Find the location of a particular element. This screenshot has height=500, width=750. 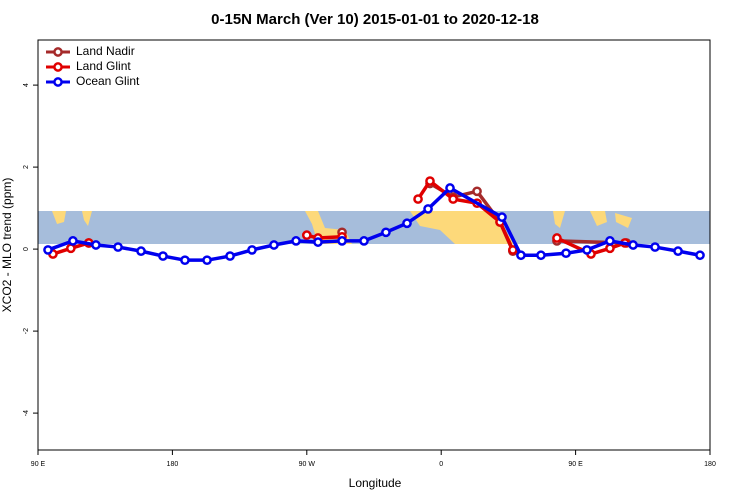

legend-label: Land Glint is located at coordinates (103, 66).